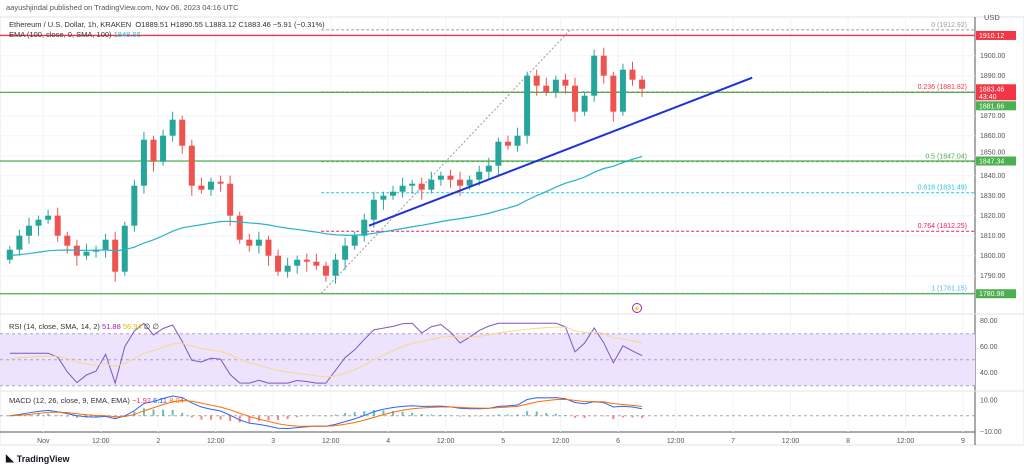  Describe the element at coordinates (636, 309) in the screenshot. I see `lightning-glyph: ⚡` at that location.